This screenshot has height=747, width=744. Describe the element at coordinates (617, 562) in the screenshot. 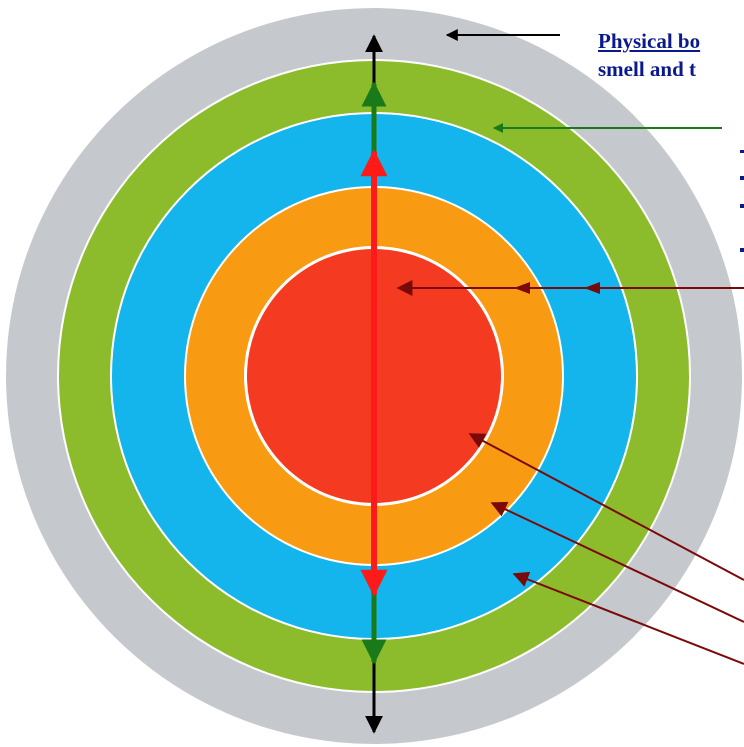

I see `maroon-pointer-to-orange-ring` at that location.